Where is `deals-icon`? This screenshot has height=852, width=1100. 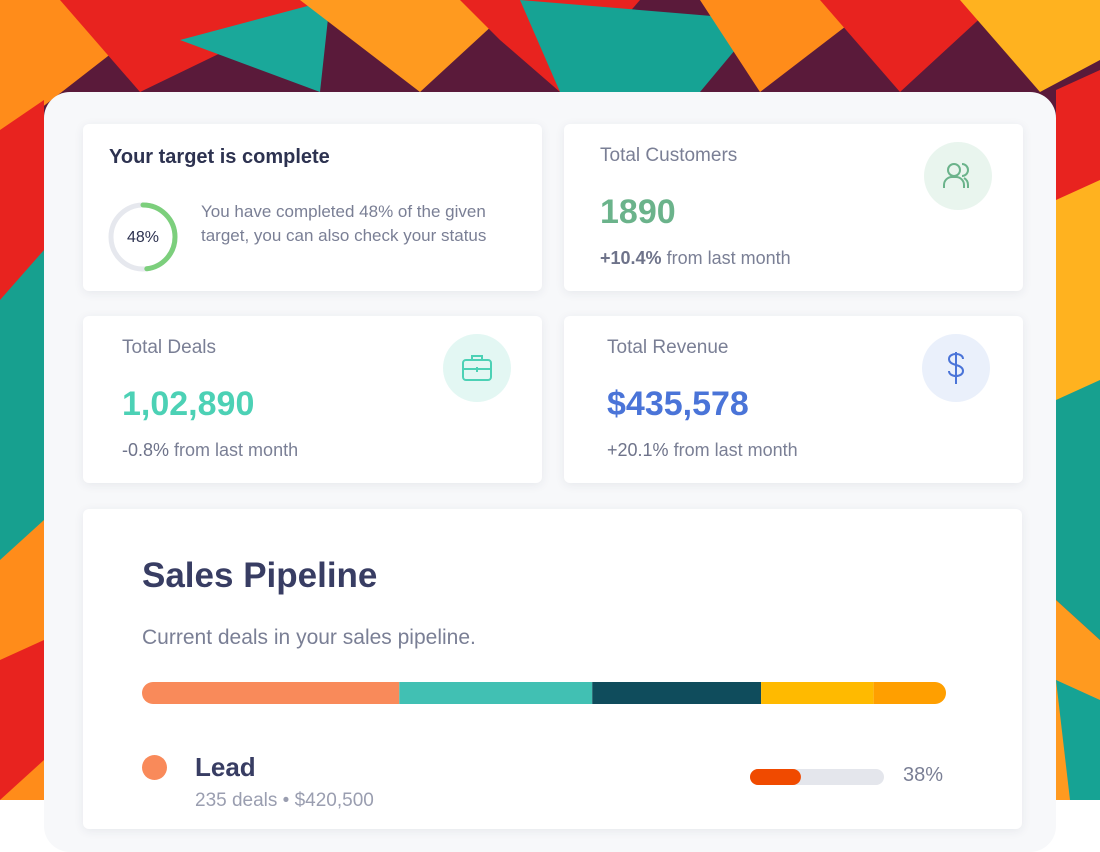
deals-icon is located at coordinates (477, 368).